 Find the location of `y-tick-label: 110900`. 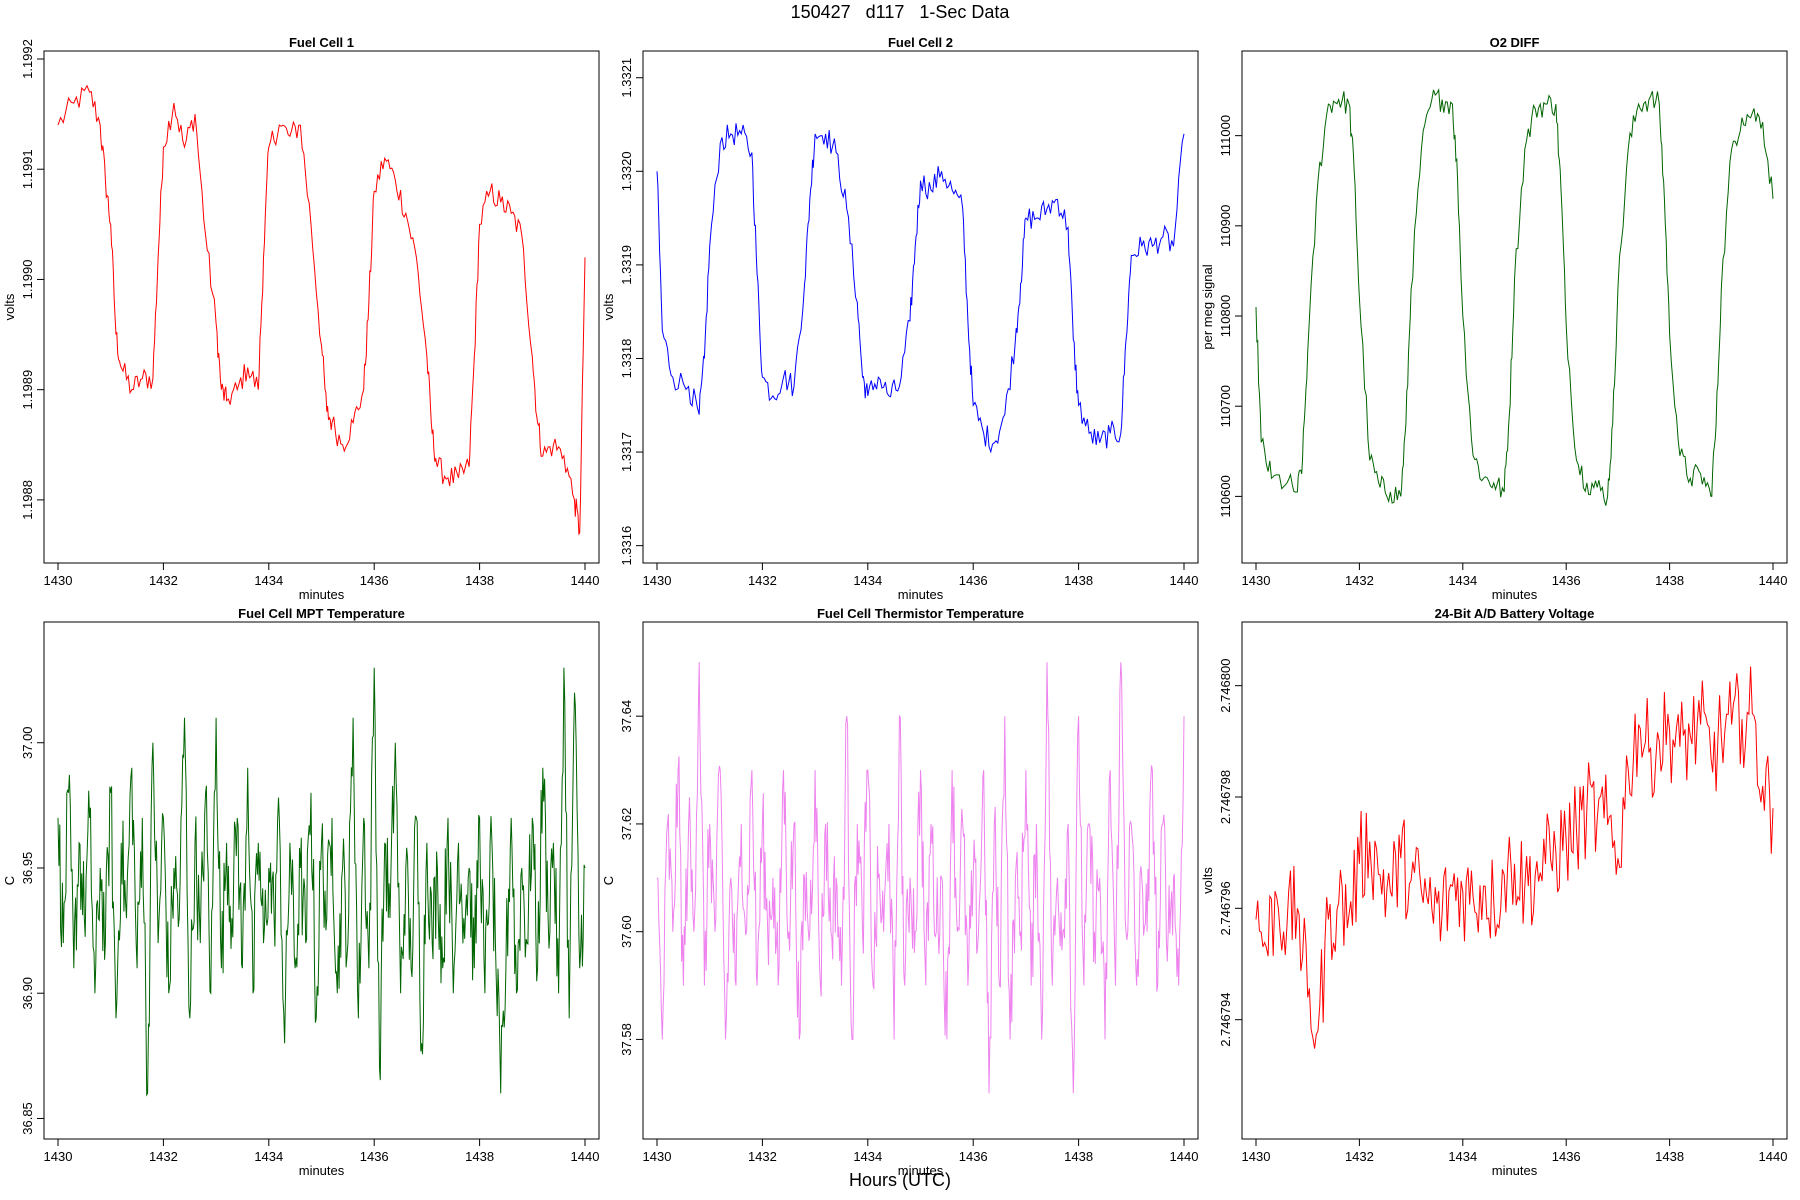

y-tick-label: 110900 is located at coordinates (1225, 226).